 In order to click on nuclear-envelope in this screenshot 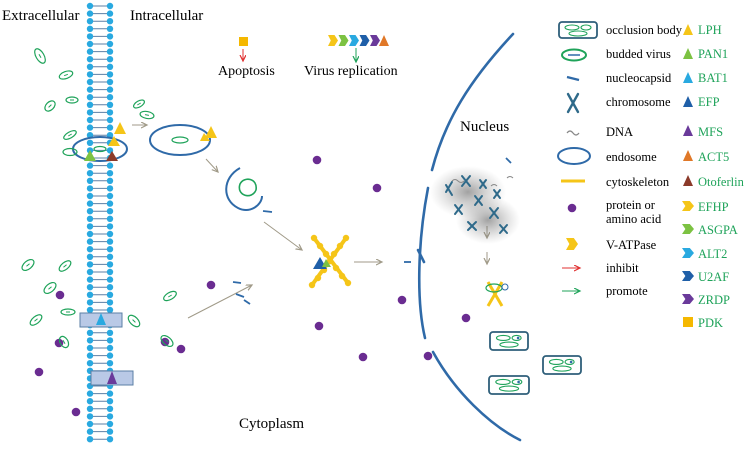, I will do `click(469, 237)`.